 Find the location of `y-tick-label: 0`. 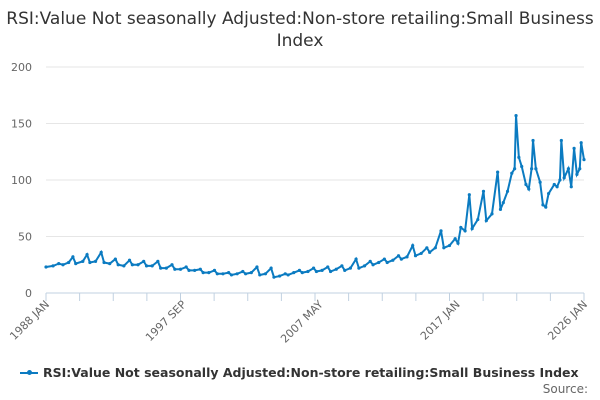

y-tick-label: 0 is located at coordinates (28, 293).